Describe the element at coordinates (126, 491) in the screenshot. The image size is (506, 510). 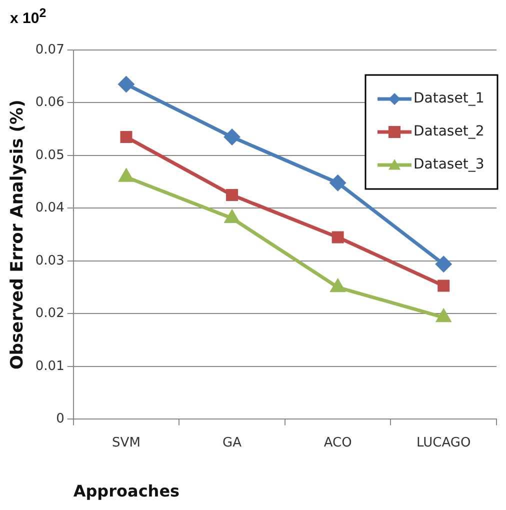
I see `x-axis-title: Approaches` at that location.